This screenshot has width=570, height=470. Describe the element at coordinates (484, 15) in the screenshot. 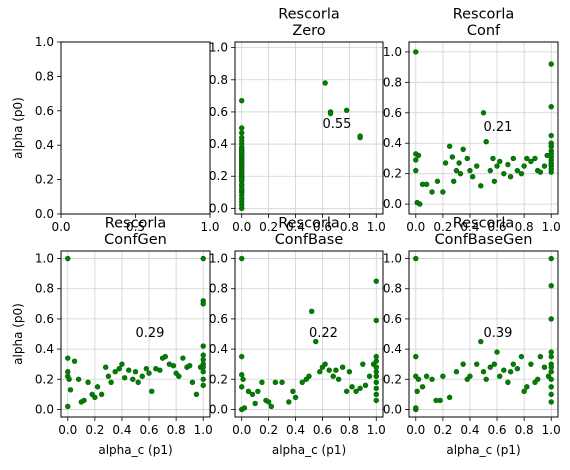

I see `subplot-title: Rescorla` at that location.